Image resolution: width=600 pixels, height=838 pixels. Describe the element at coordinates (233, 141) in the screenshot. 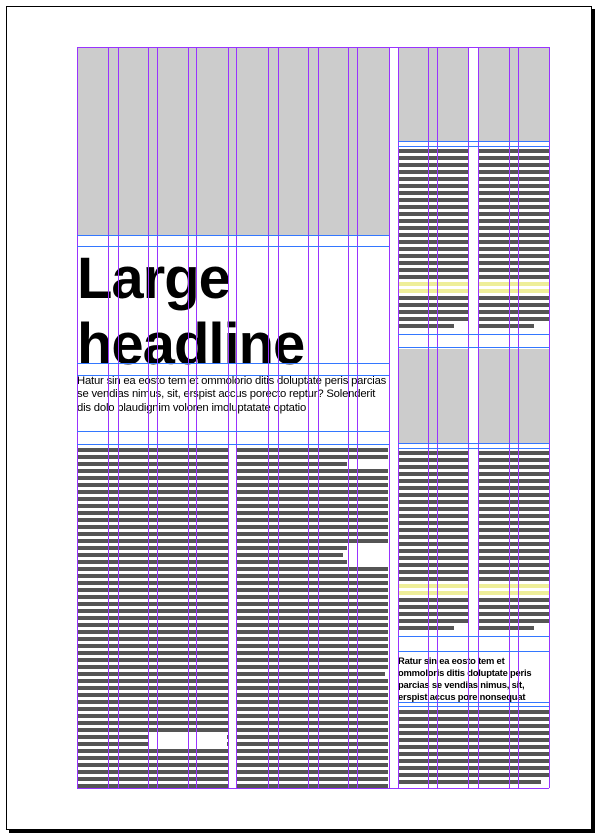

I see `image-placeholder-main` at that location.